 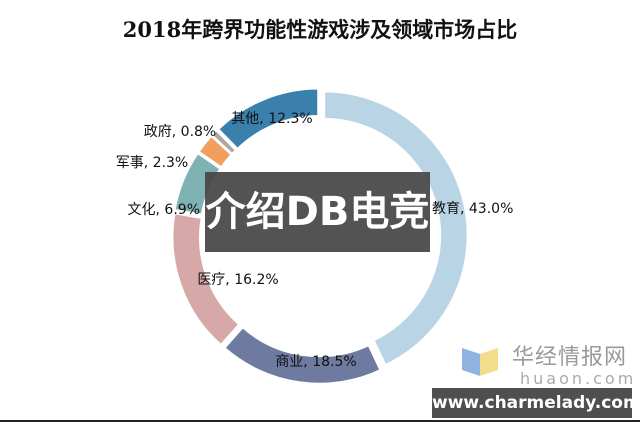 What do you see at coordinates (237, 280) in the screenshot?
I see `data-label-医疗: 医疗, 16.2%` at bounding box center [237, 280].